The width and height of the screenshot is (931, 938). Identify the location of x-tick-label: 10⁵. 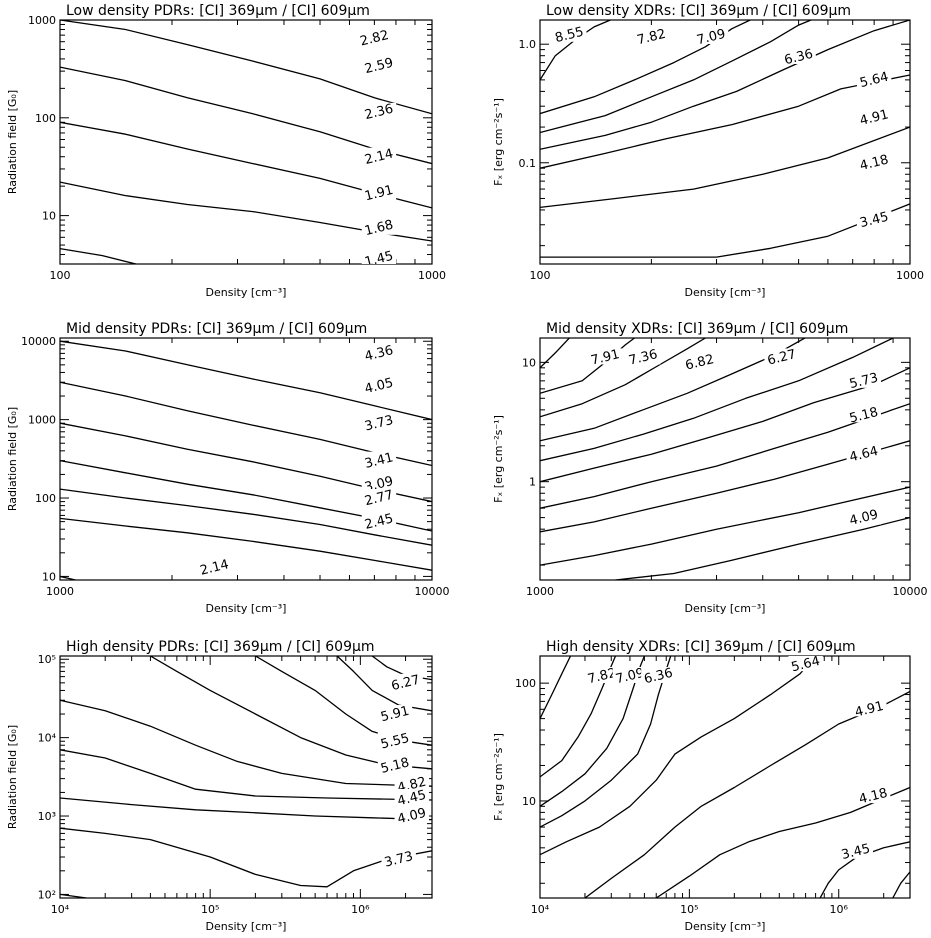
(210, 909).